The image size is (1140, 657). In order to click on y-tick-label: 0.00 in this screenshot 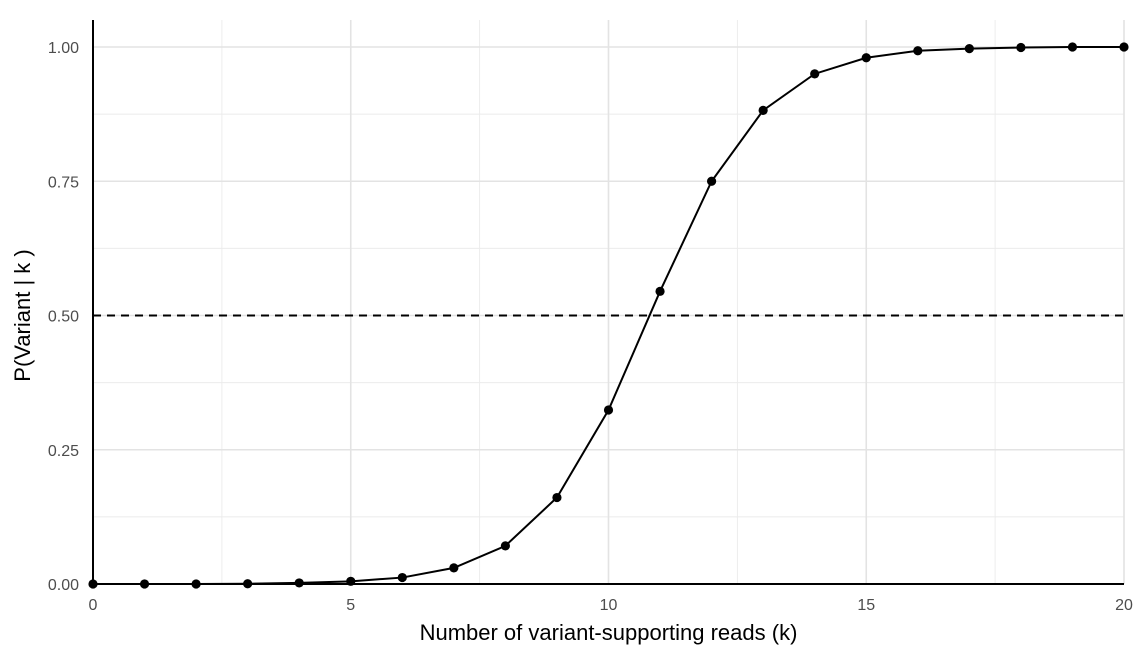, I will do `click(63, 585)`.